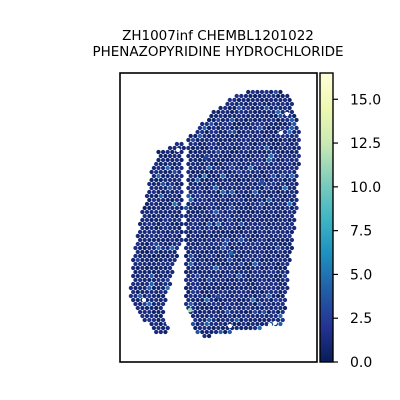  I want to click on spot-outlier, so click(218, 297).